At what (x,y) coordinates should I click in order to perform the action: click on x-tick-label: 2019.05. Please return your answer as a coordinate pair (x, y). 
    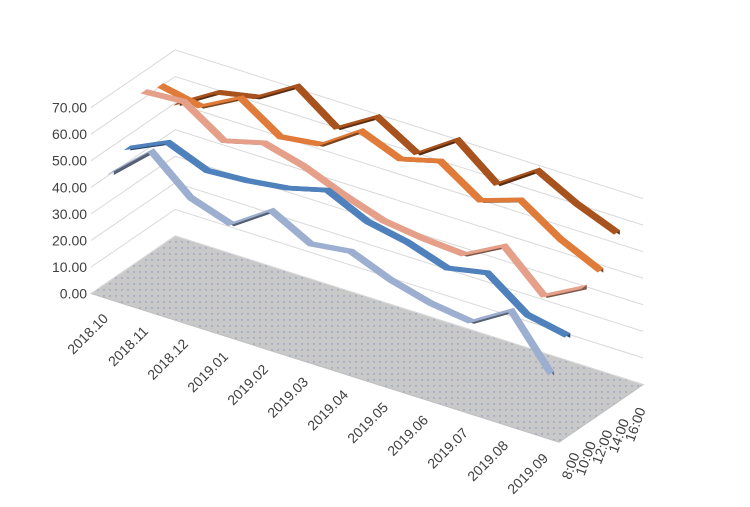
    Looking at the image, I should click on (367, 422).